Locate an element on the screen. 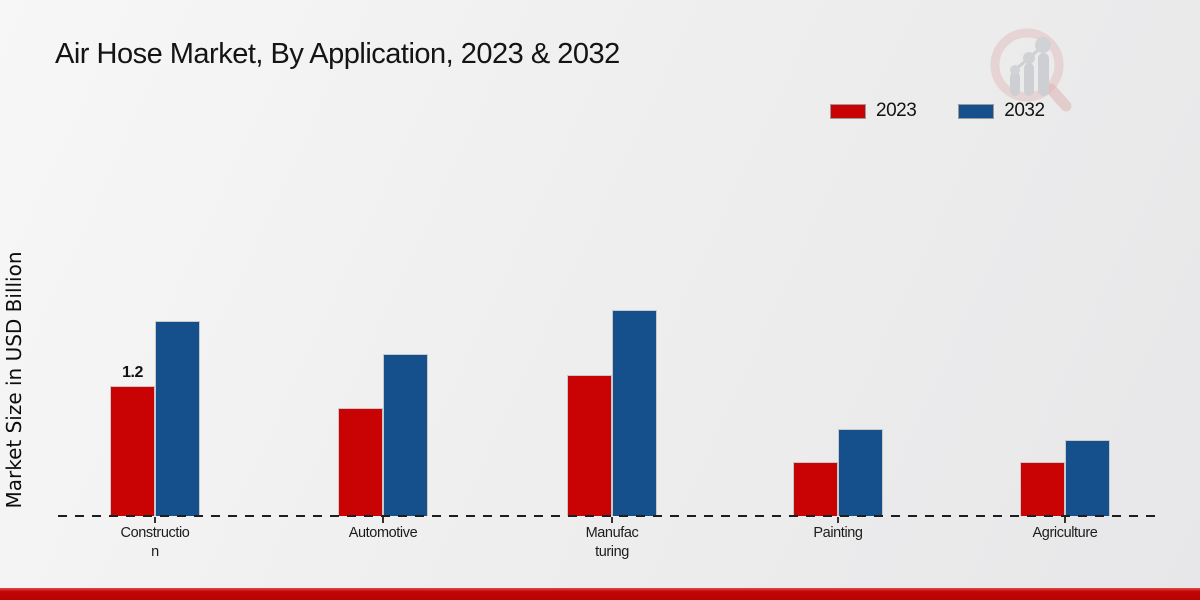  x-category-label-agriculture: Agriculture is located at coordinates (1065, 533).